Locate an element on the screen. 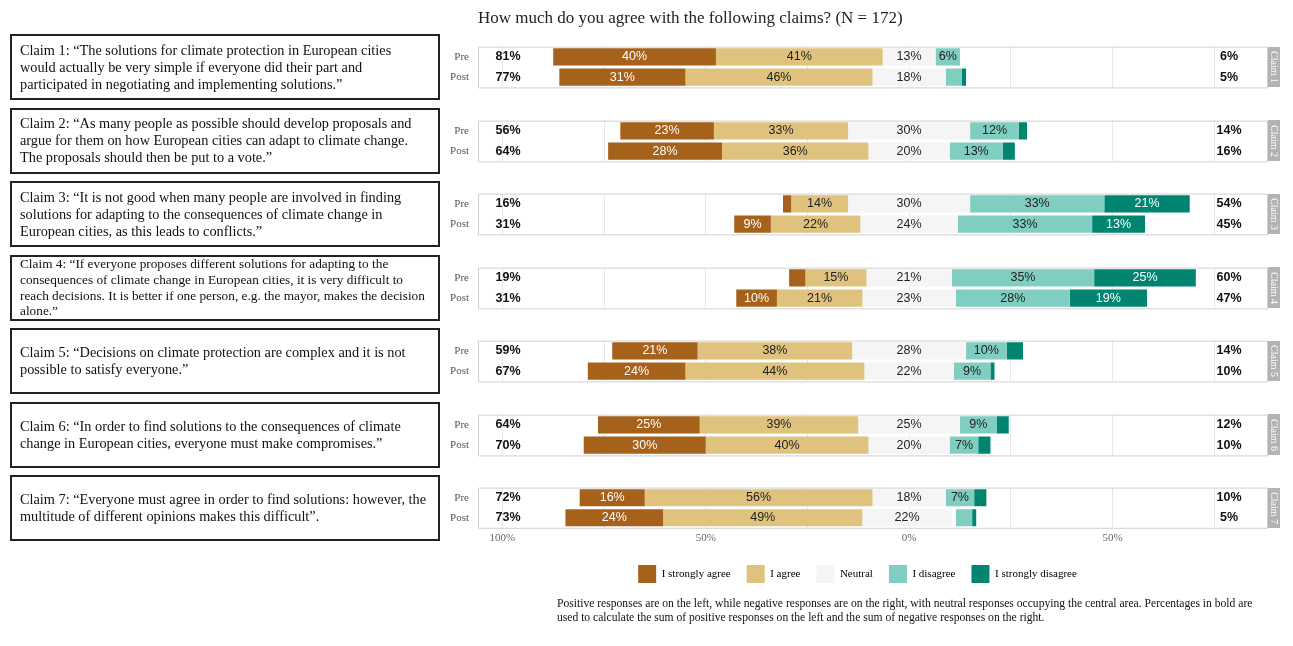 Image resolution: width=1293 pixels, height=646 pixels. chart-title: How much do you agree with the following claims? (N = 172) is located at coordinates (690, 18).